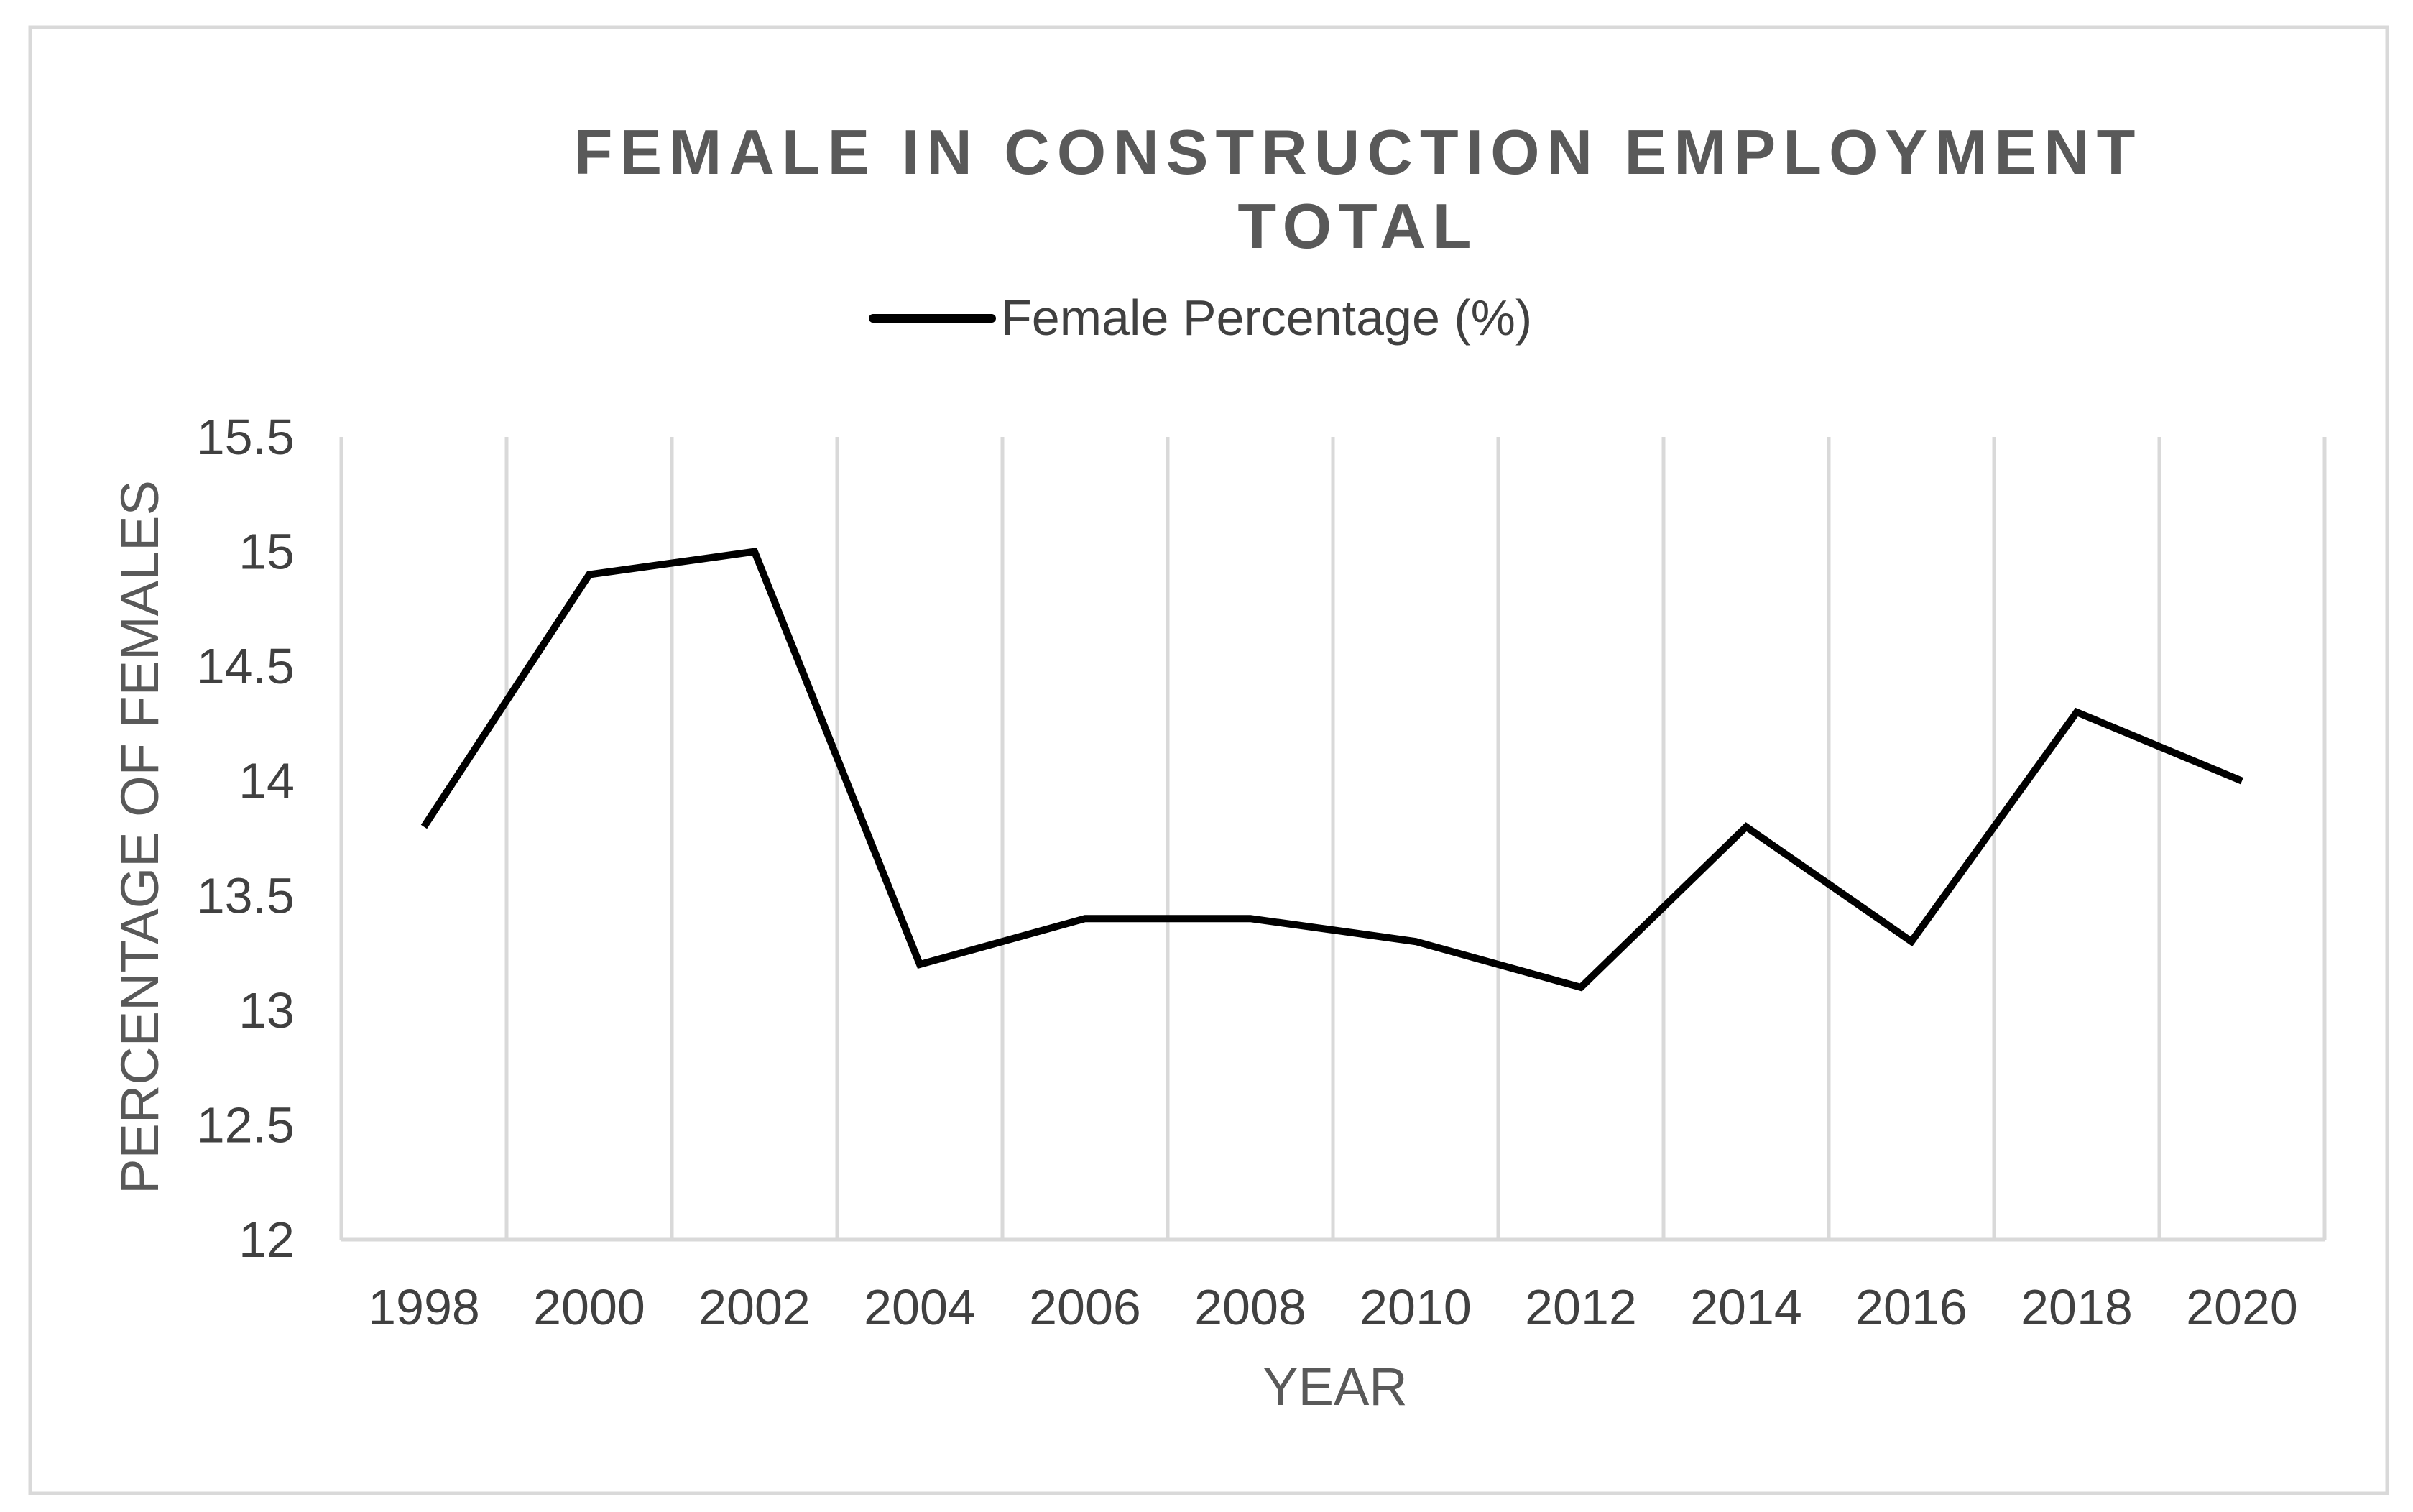  Describe the element at coordinates (589, 1307) in the screenshot. I see `x-tick-label: 2000` at that location.